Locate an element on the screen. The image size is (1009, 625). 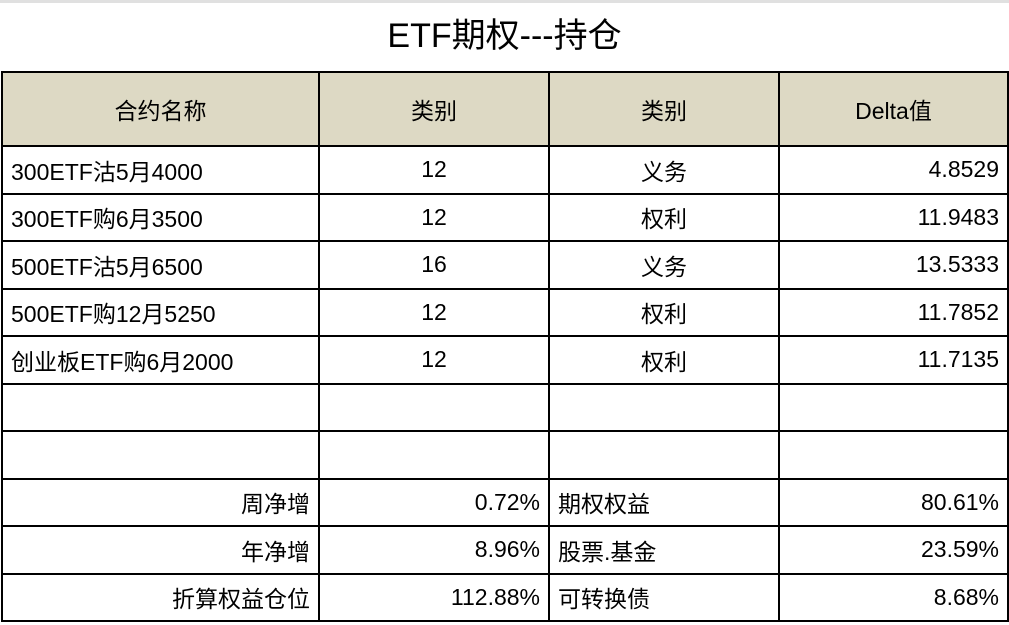
summary-row: 年净增 8.96% 股票.基金 23.59% is located at coordinates (505, 550).